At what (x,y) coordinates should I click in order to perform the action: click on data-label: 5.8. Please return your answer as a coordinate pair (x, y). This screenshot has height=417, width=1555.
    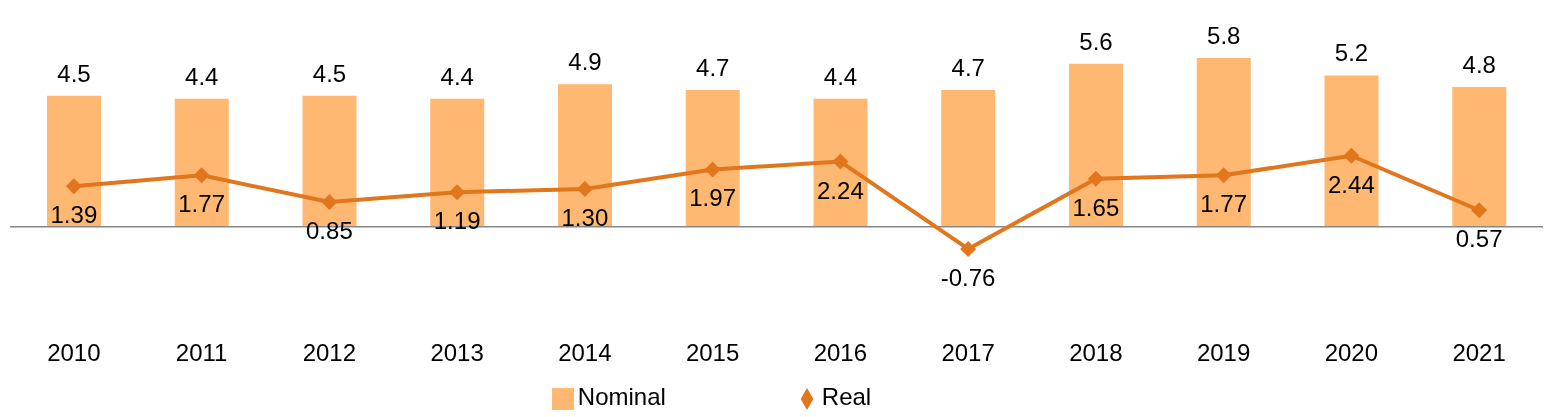
    Looking at the image, I should click on (1224, 35).